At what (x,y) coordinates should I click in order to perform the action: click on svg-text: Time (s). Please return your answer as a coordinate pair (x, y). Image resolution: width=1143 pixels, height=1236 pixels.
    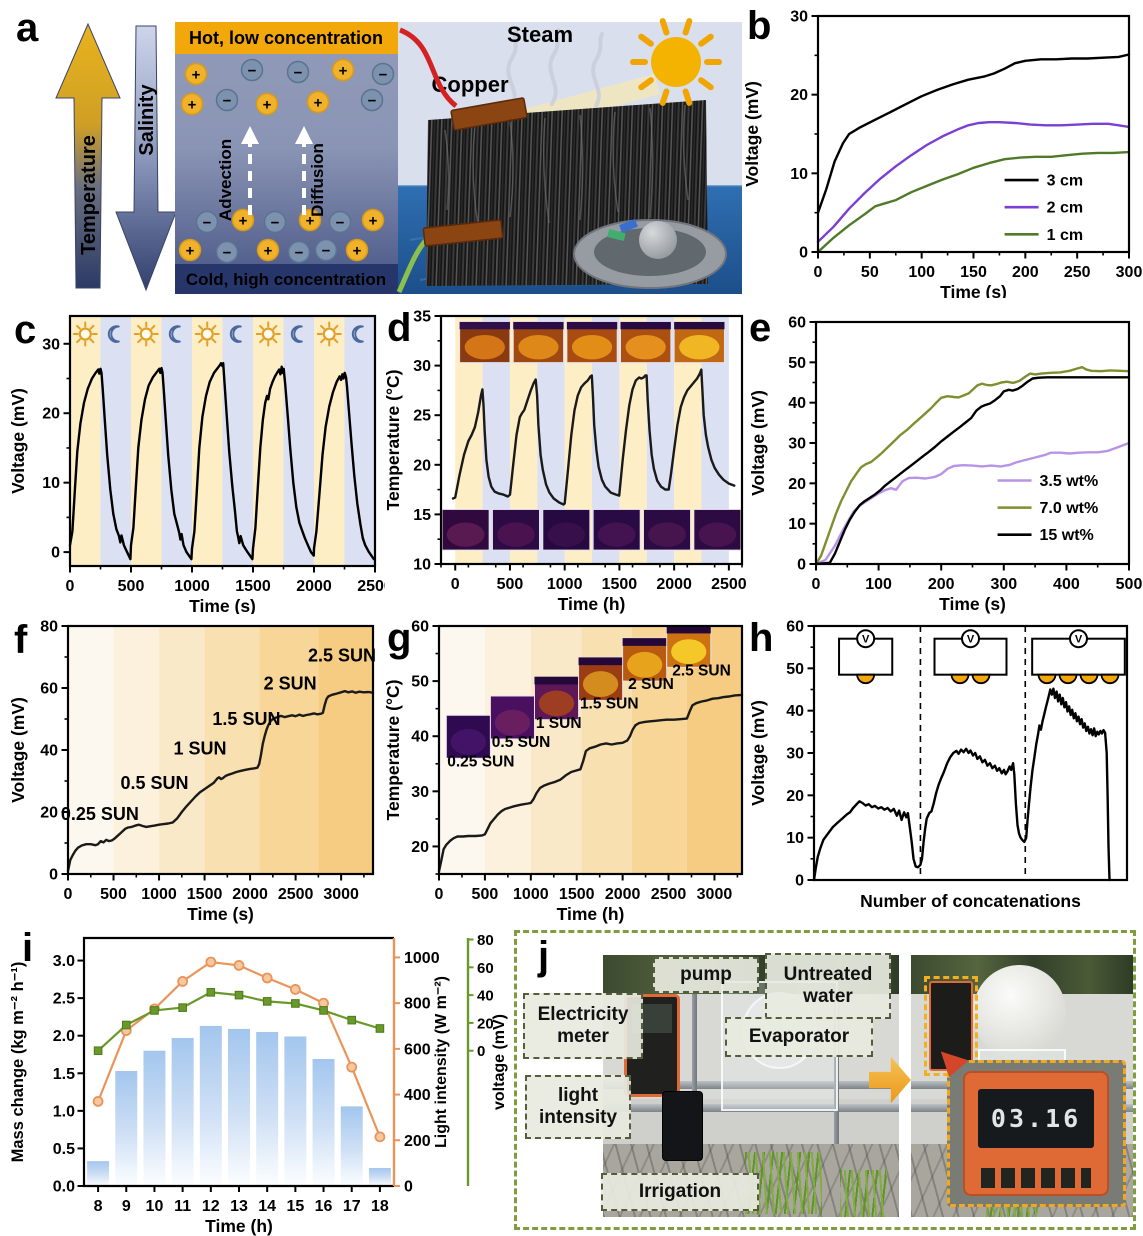
    Looking at the image, I should click on (972, 604).